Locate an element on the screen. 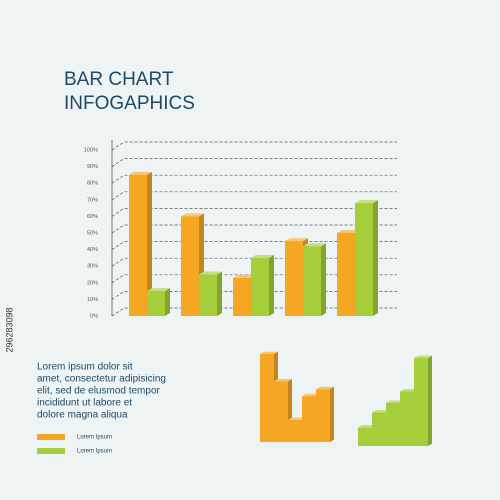 The height and width of the screenshot is (500, 500). watermark-id: 296283098 is located at coordinates (9, 329).